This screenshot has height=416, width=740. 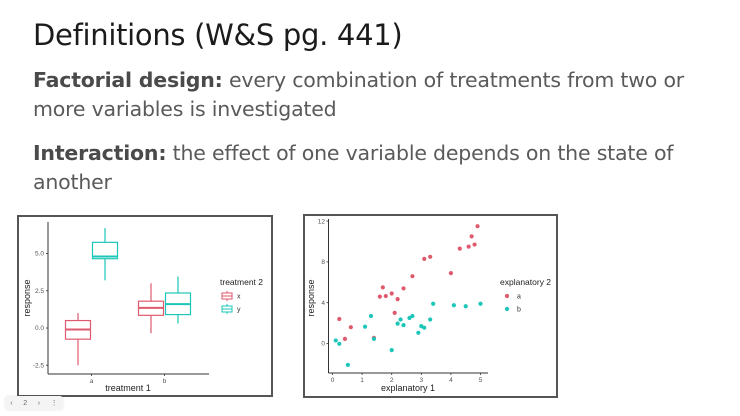 What do you see at coordinates (323, 262) in the screenshot?
I see `y-tick-label: 8` at bounding box center [323, 262].